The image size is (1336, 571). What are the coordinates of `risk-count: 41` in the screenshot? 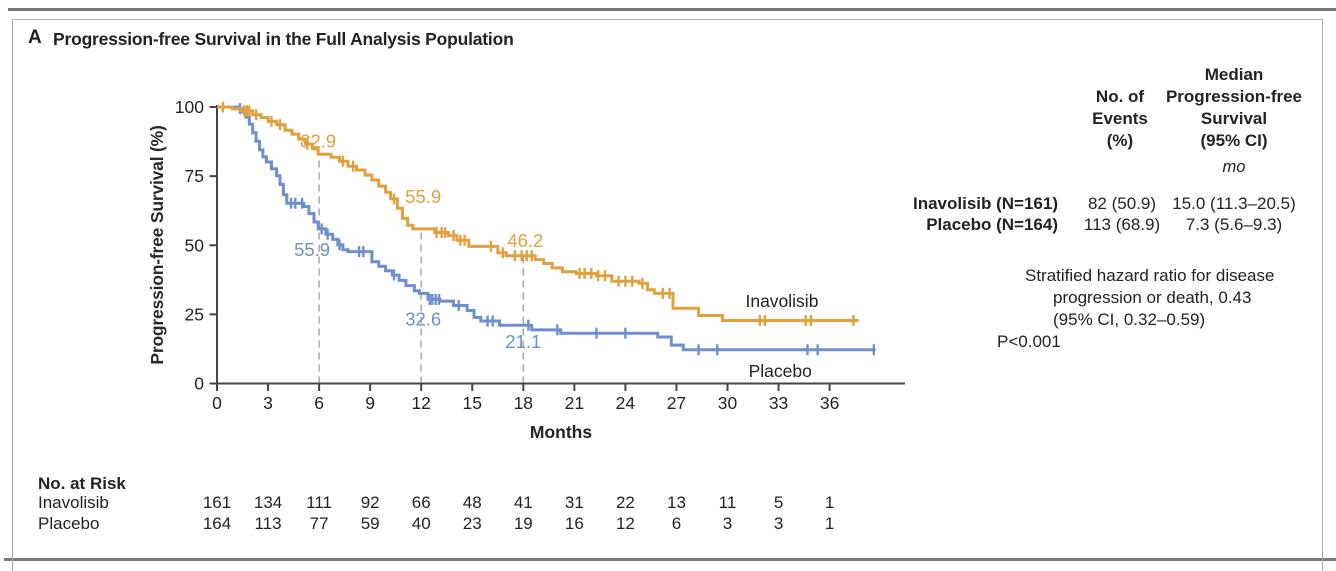 It's located at (523, 502).